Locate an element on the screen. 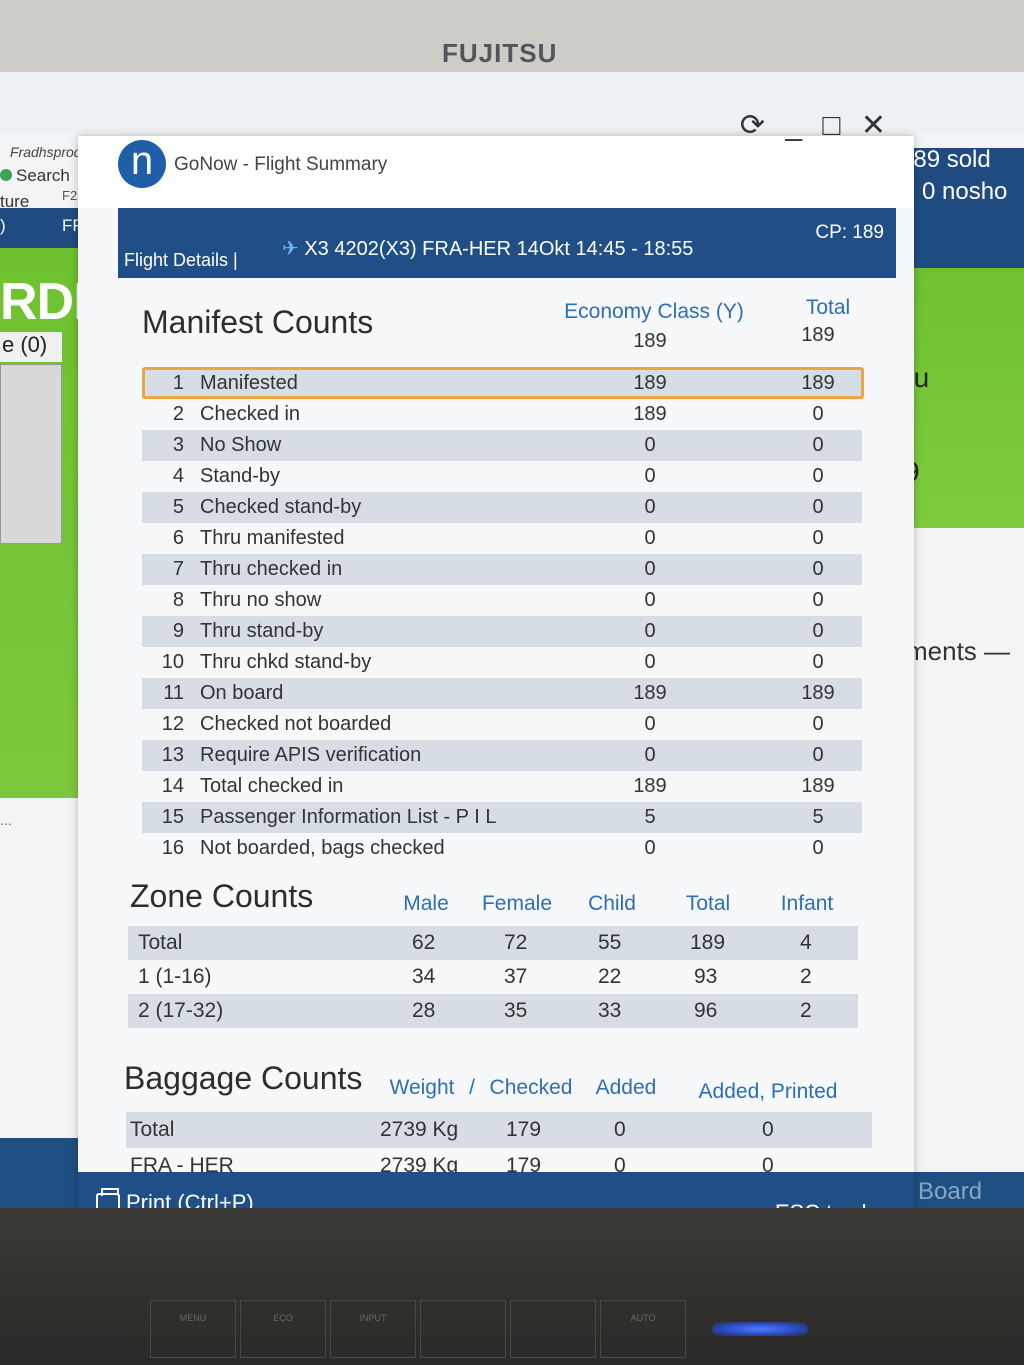 The image size is (1024, 1365). row-label: Thru chkd stand-by is located at coordinates (286, 662).